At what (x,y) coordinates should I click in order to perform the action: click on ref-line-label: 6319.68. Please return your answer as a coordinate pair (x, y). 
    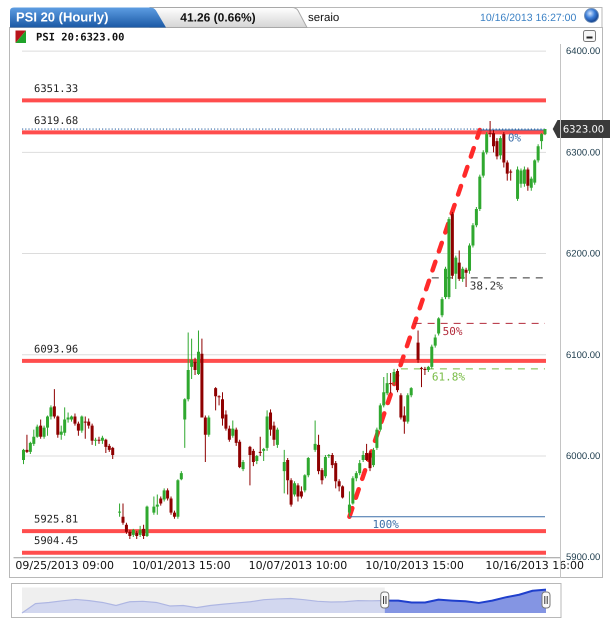
    Looking at the image, I should click on (56, 120).